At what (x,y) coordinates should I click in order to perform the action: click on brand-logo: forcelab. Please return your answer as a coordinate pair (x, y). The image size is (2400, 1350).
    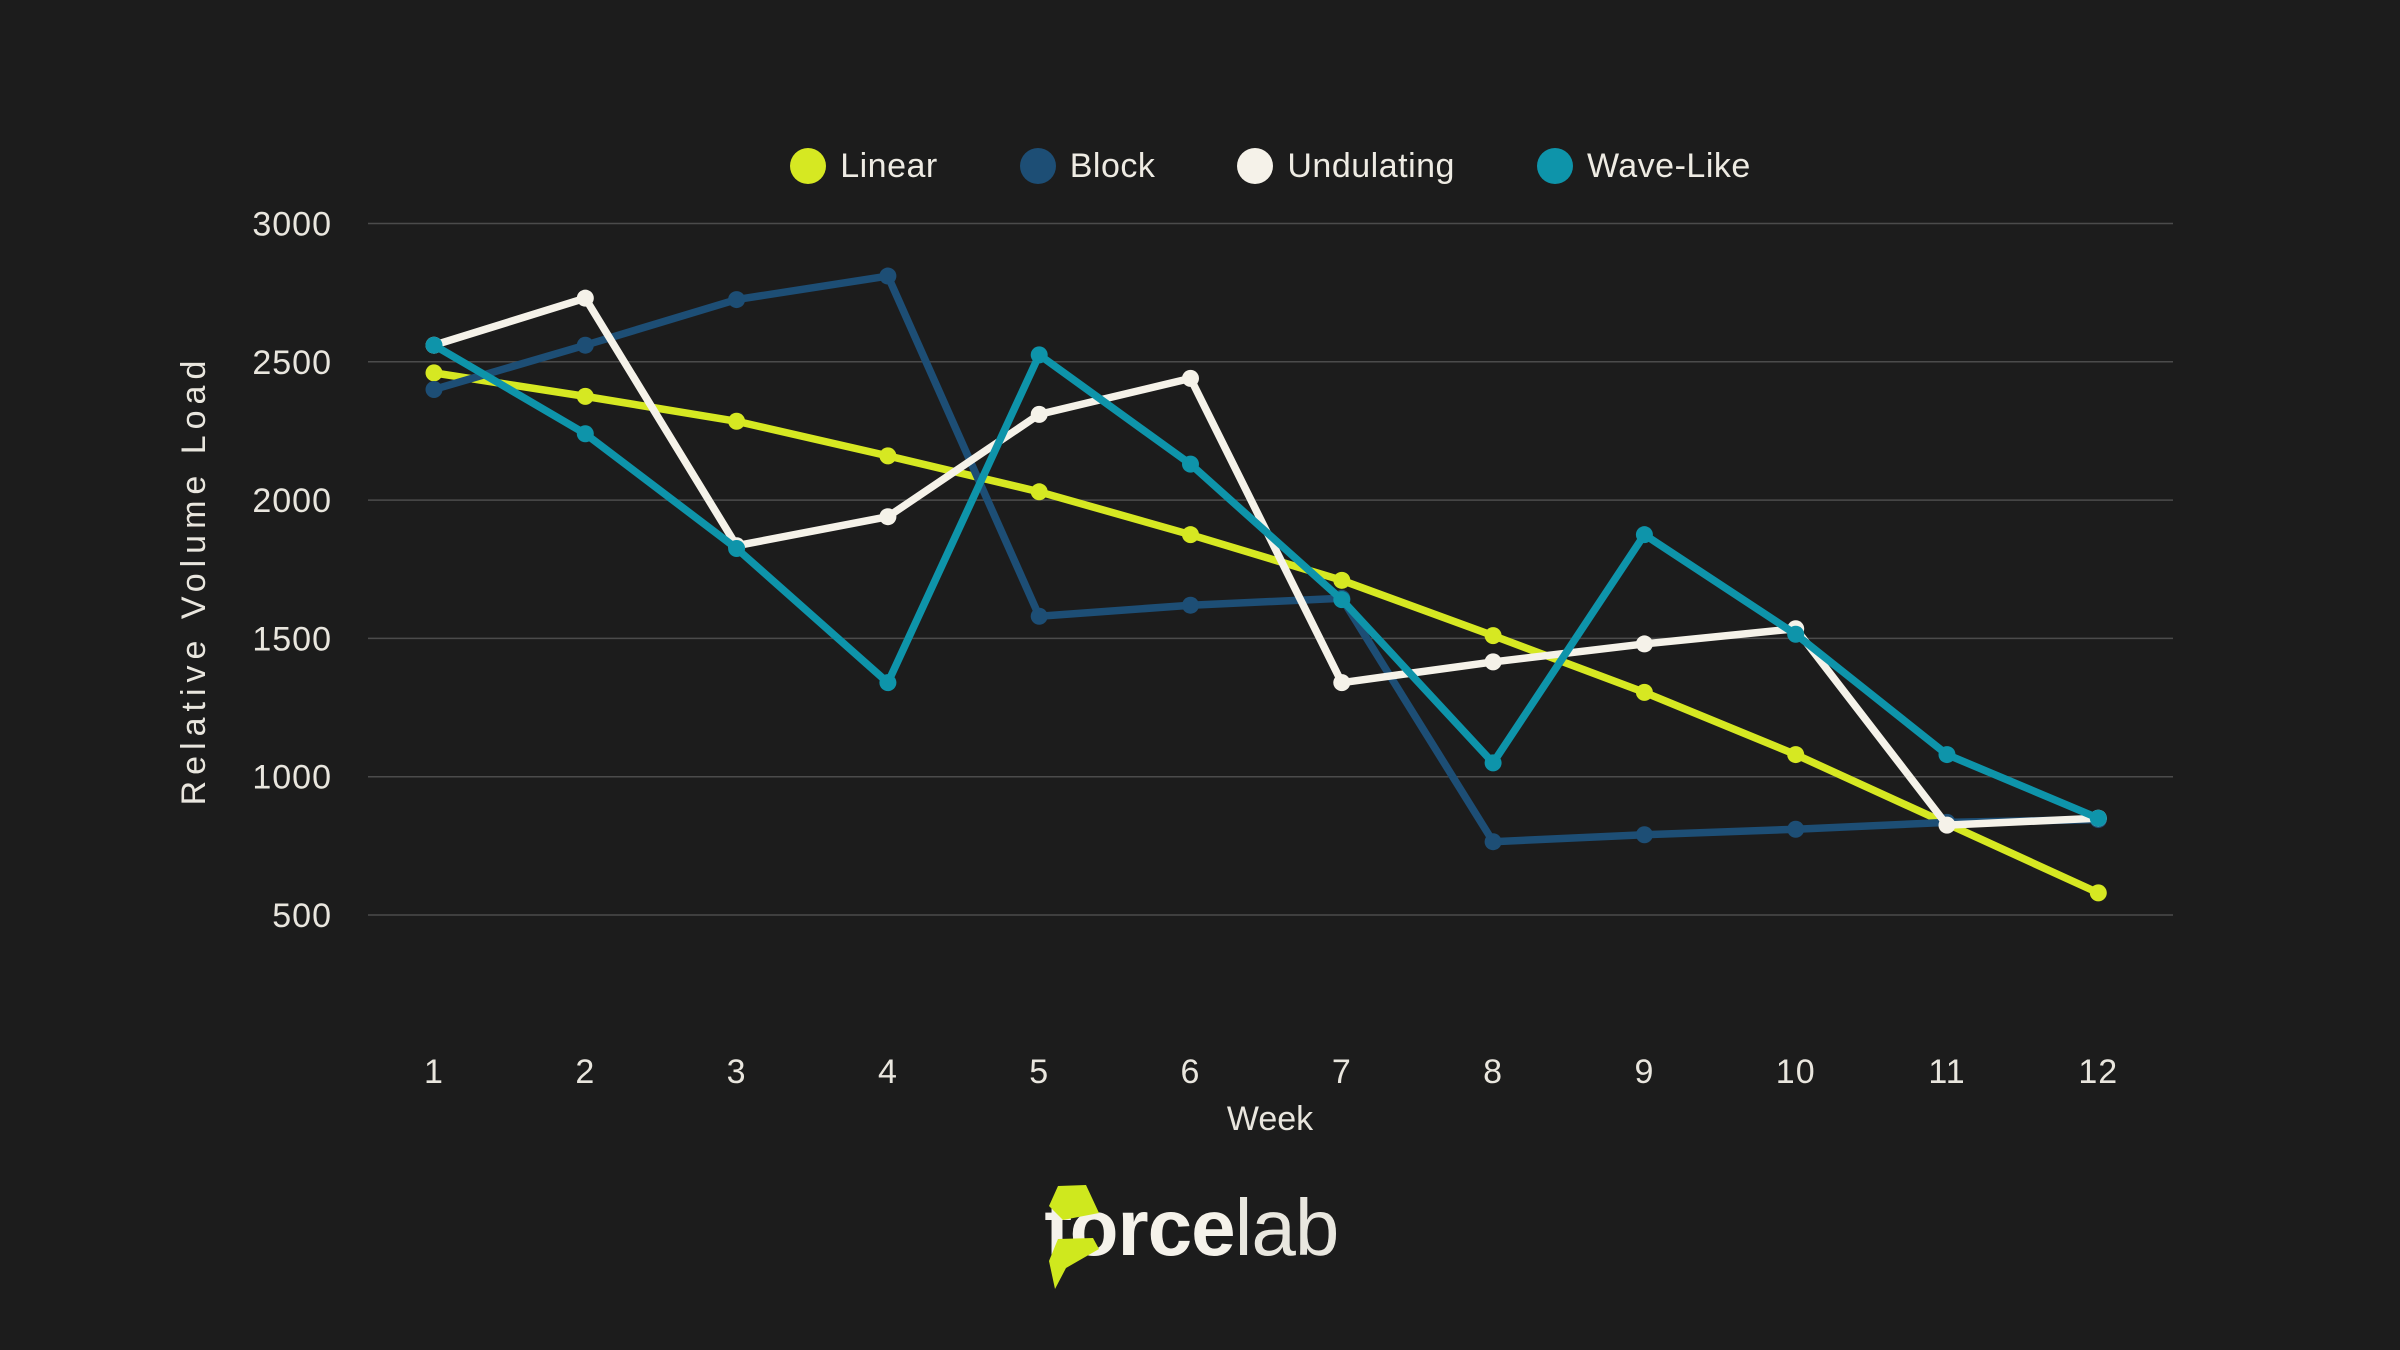
    Looking at the image, I should click on (1184, 1230).